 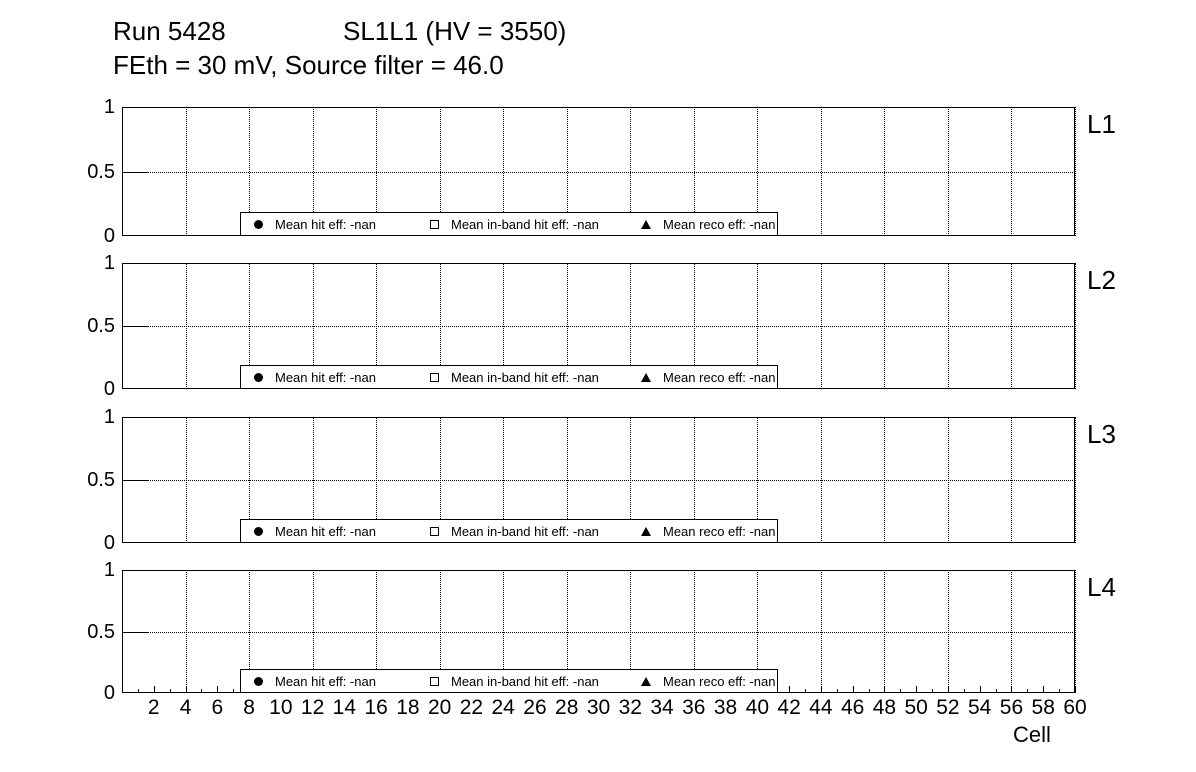 I want to click on x-axis-tick-label: 40, so click(x=757, y=707).